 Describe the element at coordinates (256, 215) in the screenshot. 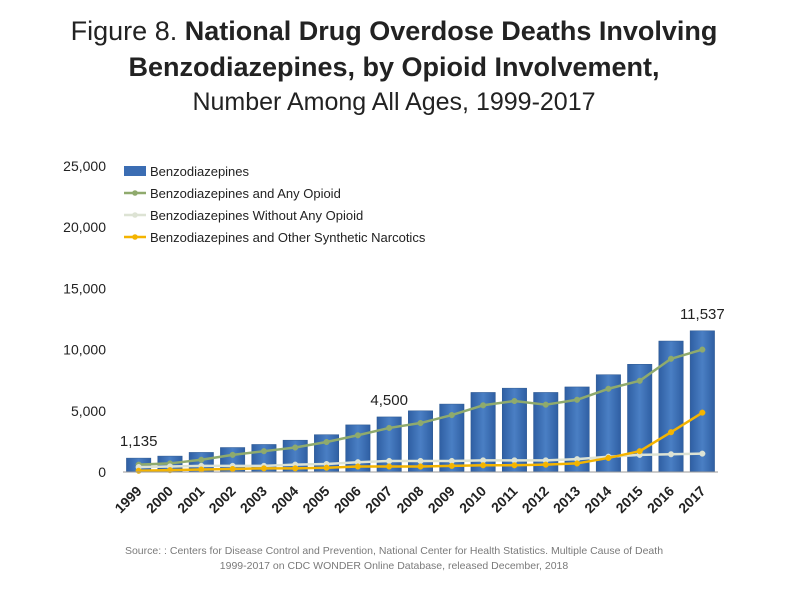

I see `legend-label: Benzodiazepines Without Any Opioid` at that location.